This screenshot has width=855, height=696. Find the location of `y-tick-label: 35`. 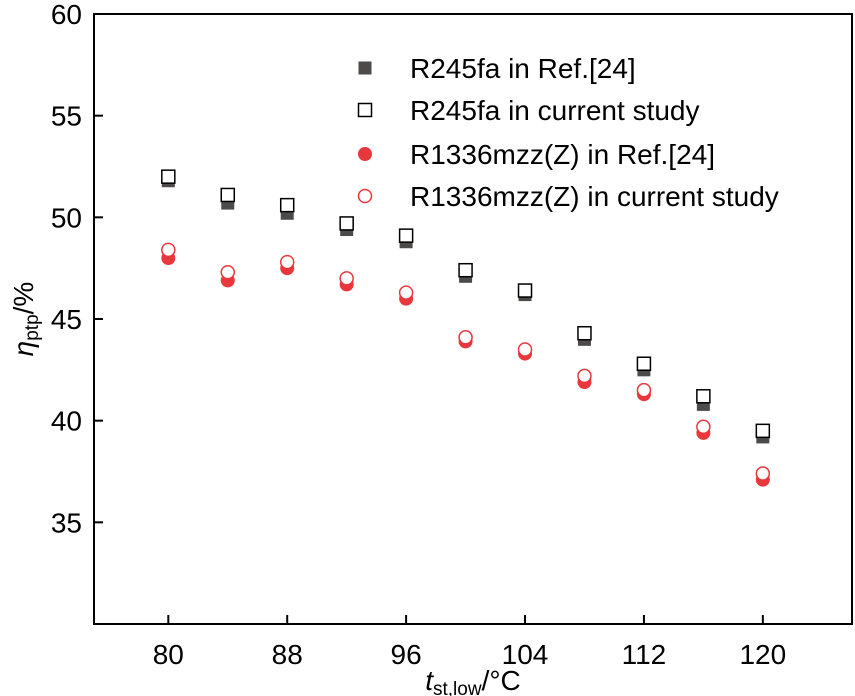

y-tick-label: 35 is located at coordinates (66, 522).